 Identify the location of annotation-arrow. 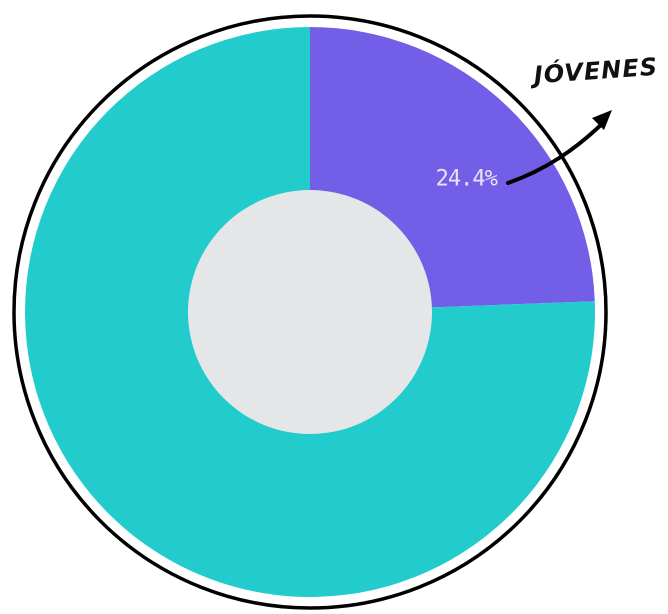
(556, 152).